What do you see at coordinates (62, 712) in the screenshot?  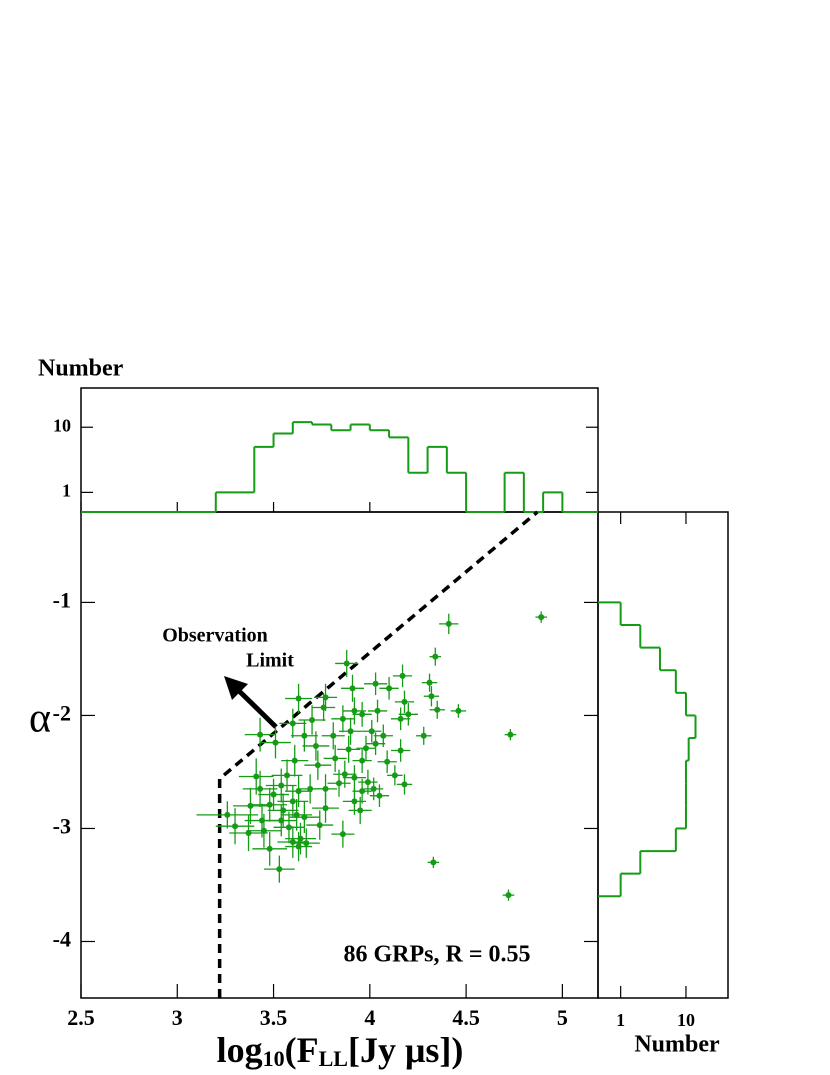 I see `y-tick-label: -2` at bounding box center [62, 712].